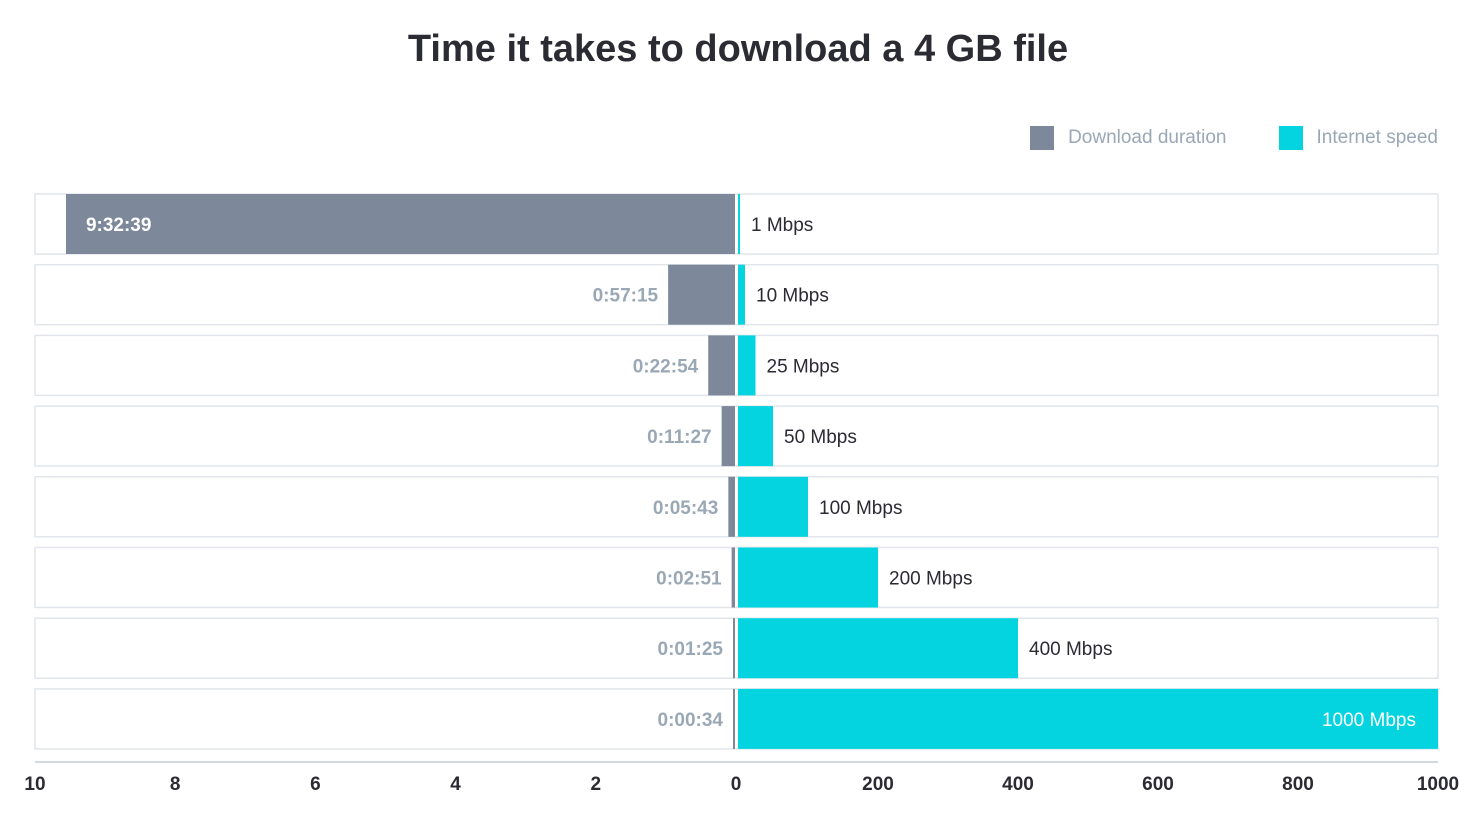  Describe the element at coordinates (119, 225) in the screenshot. I see `duration-label: 9:32:39` at that location.